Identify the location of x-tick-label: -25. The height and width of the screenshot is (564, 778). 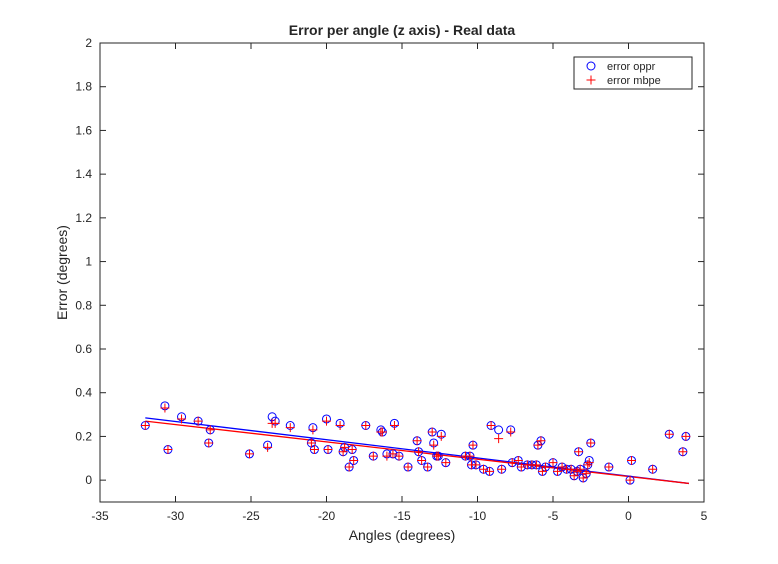
(251, 516).